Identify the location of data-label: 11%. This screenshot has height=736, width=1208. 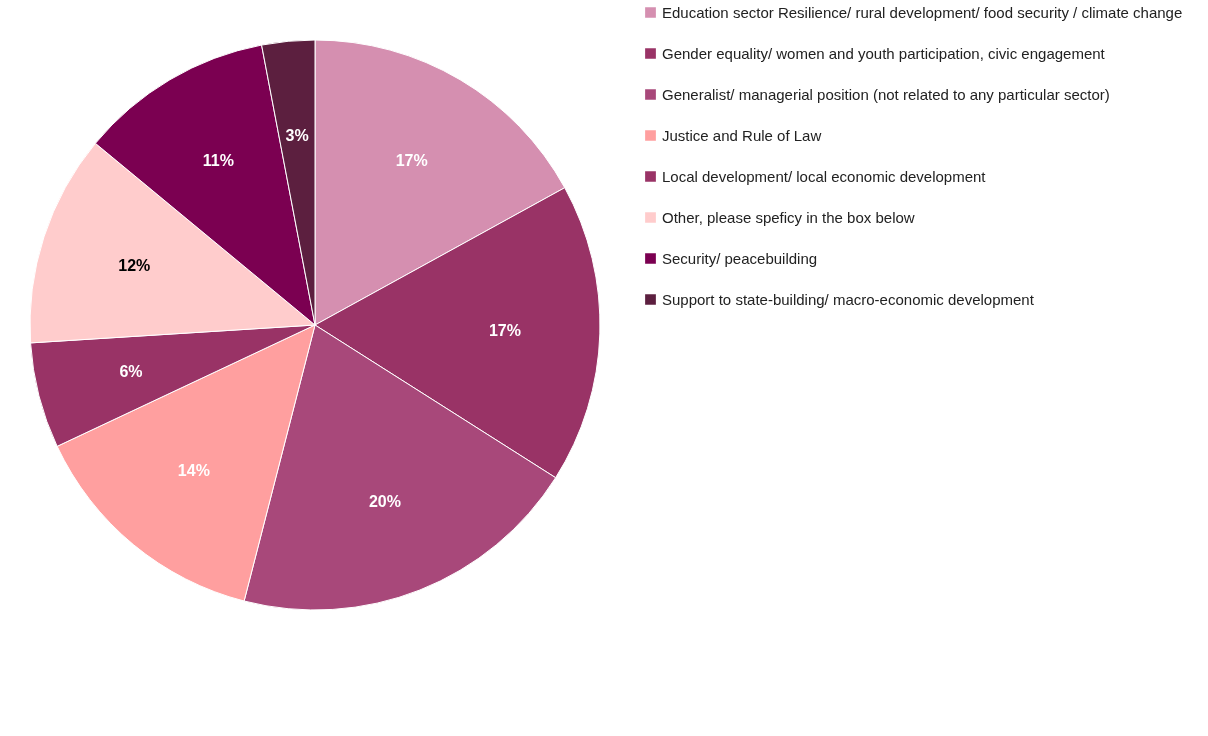
(218, 161).